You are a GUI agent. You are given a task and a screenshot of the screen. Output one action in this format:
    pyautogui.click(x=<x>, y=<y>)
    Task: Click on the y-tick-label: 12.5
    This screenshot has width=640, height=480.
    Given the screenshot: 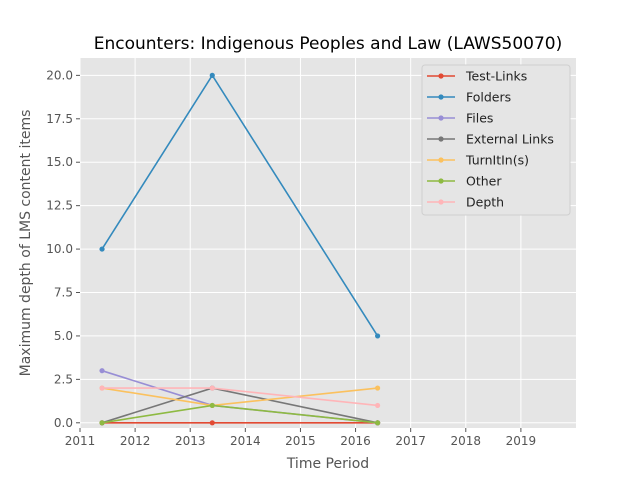 What is the action you would take?
    pyautogui.click(x=59, y=206)
    